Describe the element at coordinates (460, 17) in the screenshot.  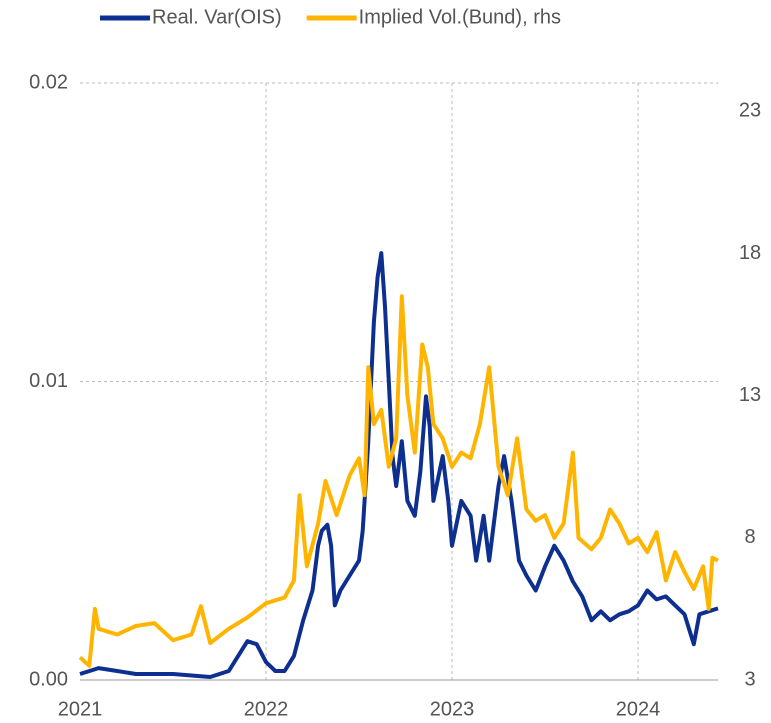
I see `legend-label: Implied Vol.(Bund), rhs` at that location.